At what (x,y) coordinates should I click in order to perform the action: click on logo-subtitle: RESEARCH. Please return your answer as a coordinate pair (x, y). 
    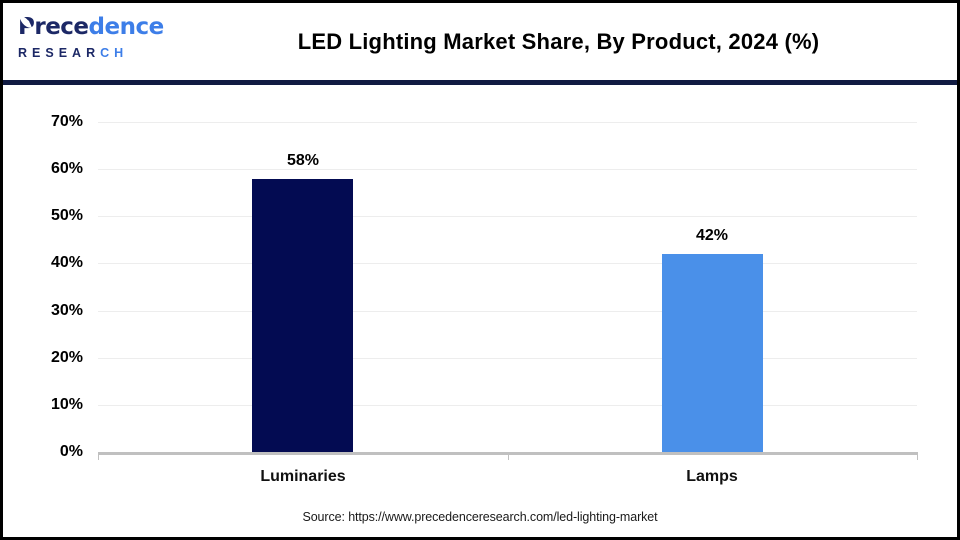
    Looking at the image, I should click on (98, 53).